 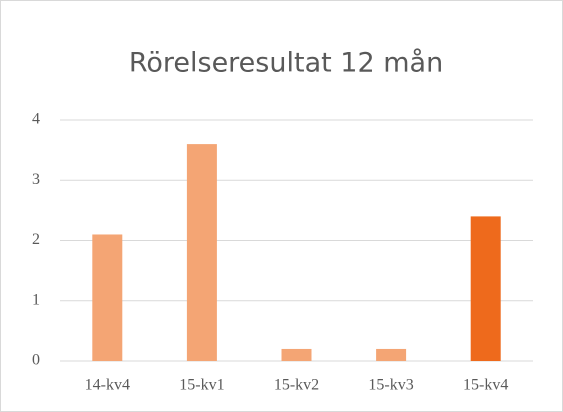 I want to click on y-tick-label: 4, so click(x=36, y=119).